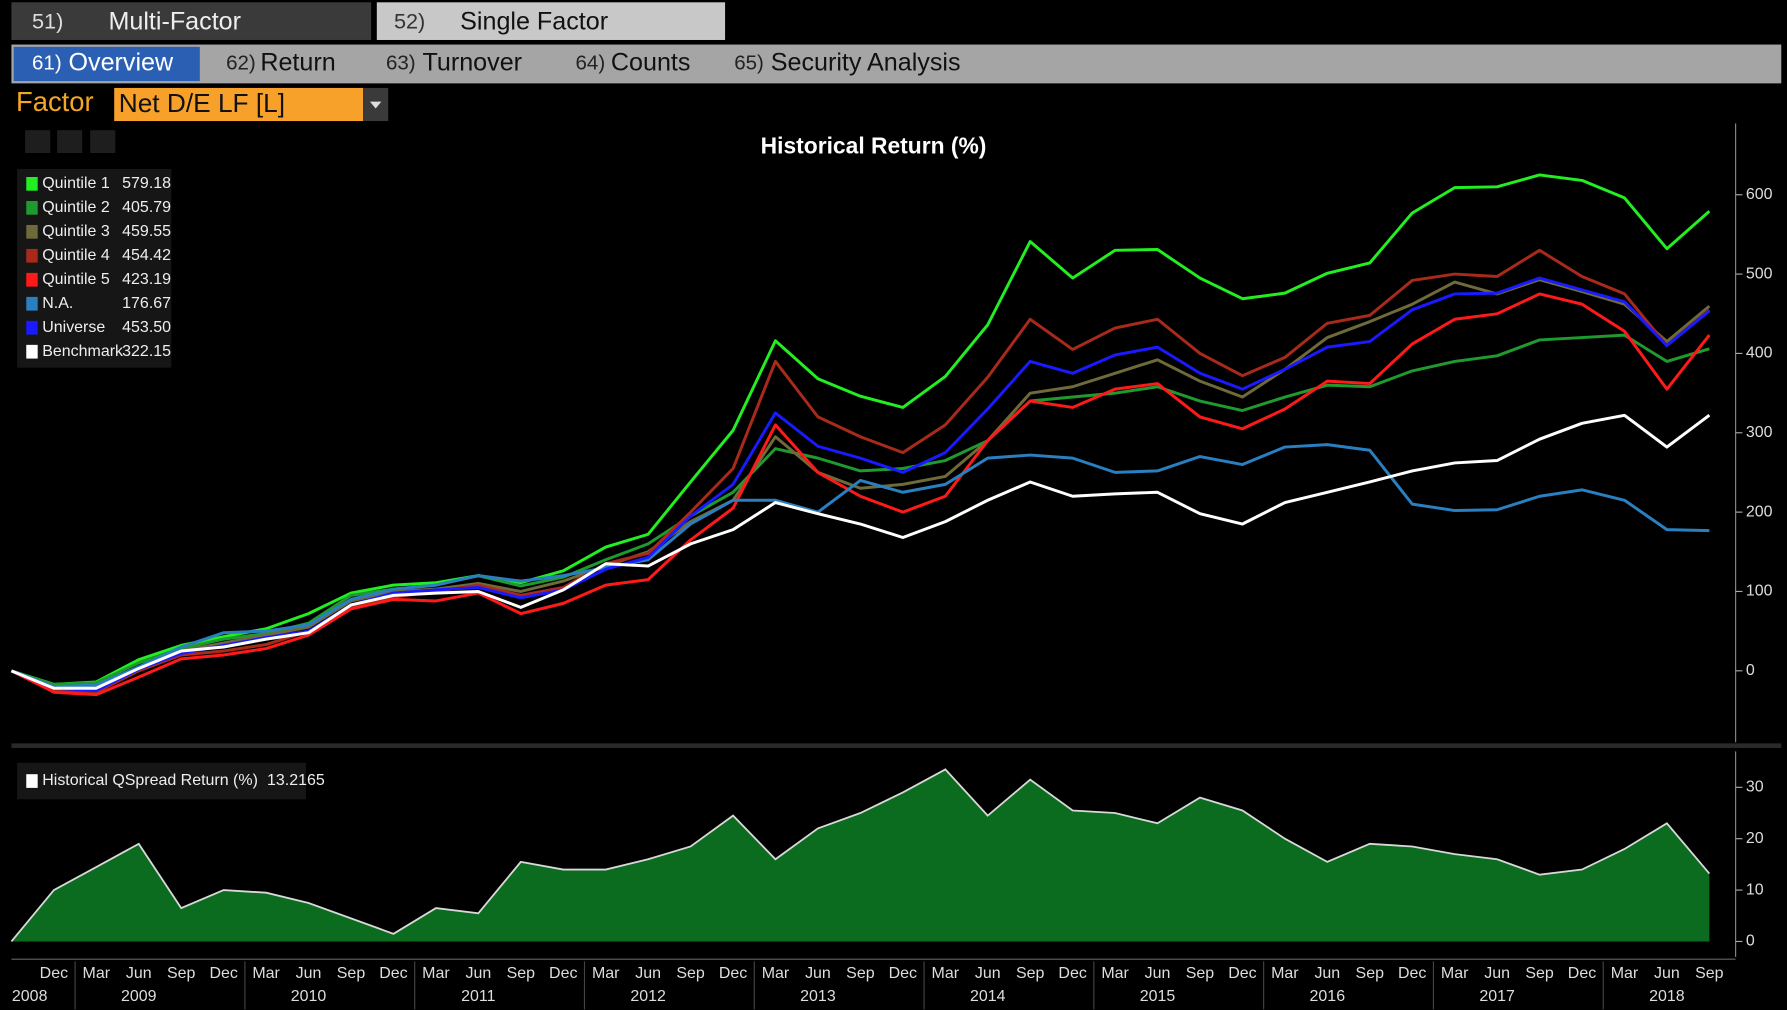 The height and width of the screenshot is (1010, 1787). Describe the element at coordinates (988, 996) in the screenshot. I see `year-label: 2014` at that location.